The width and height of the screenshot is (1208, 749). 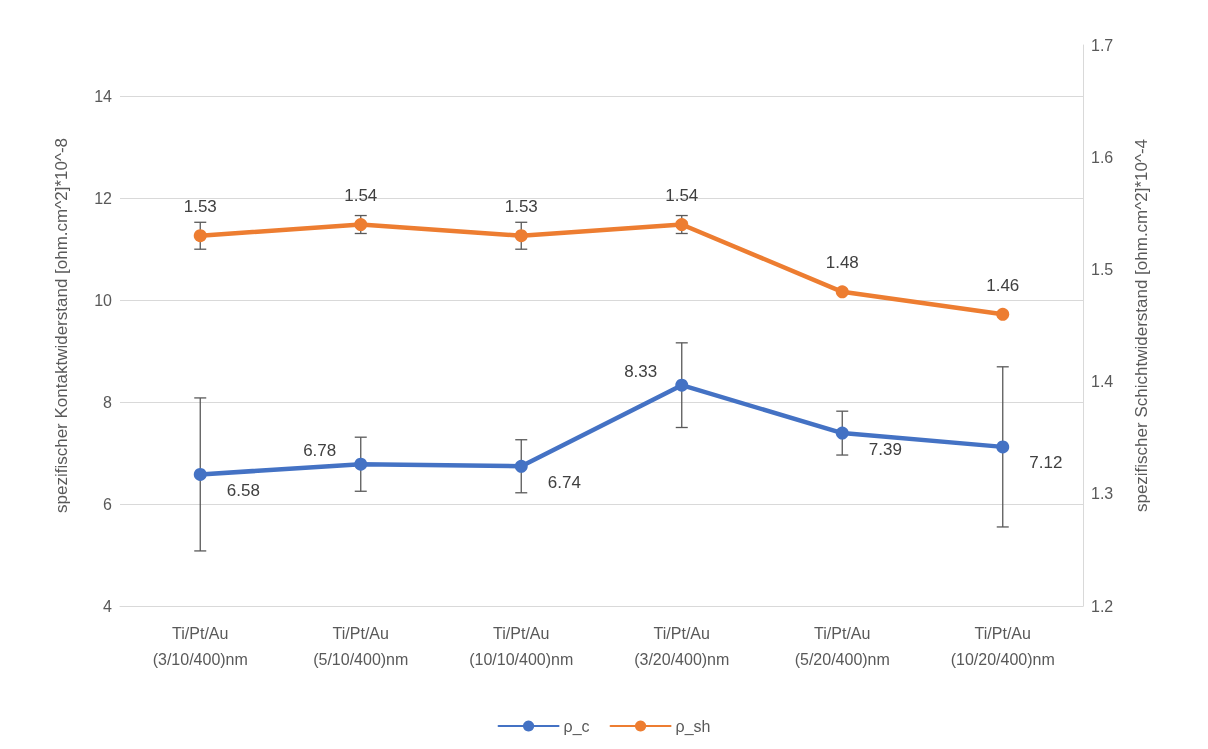 What do you see at coordinates (842, 263) in the screenshot?
I see `data-label: 1.48` at bounding box center [842, 263].